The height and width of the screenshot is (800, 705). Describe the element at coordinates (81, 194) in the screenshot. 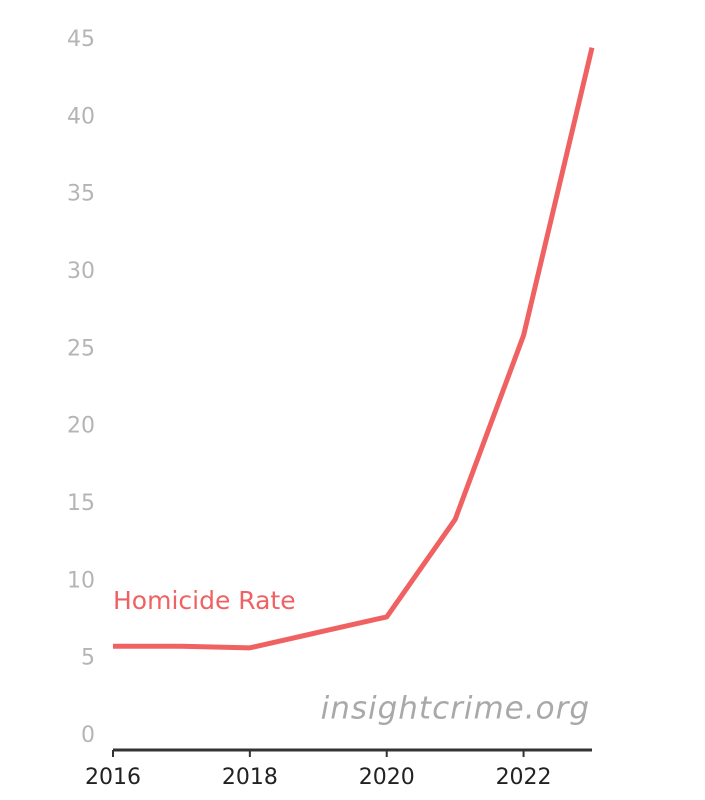

I see `y-tick-label: 35` at that location.